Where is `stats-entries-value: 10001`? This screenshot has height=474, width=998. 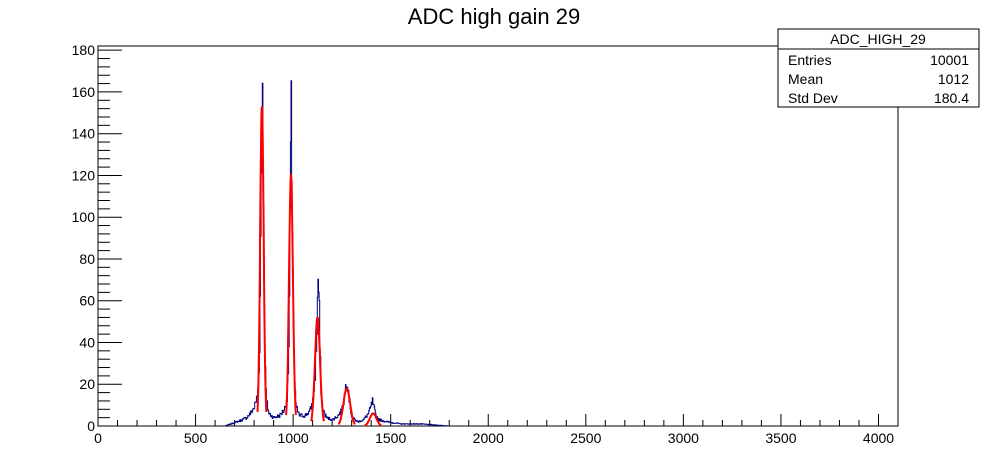
stats-entries-value: 10001 is located at coordinates (949, 60).